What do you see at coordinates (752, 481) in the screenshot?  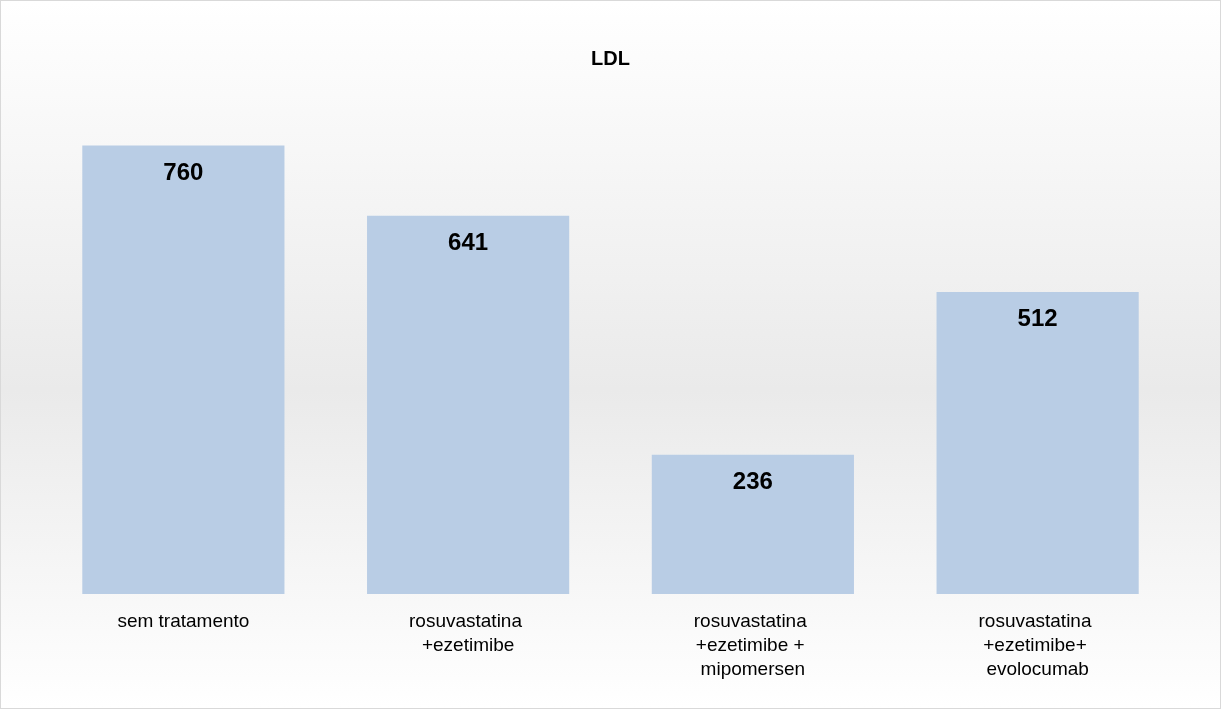 I see `data-label: 236` at bounding box center [752, 481].